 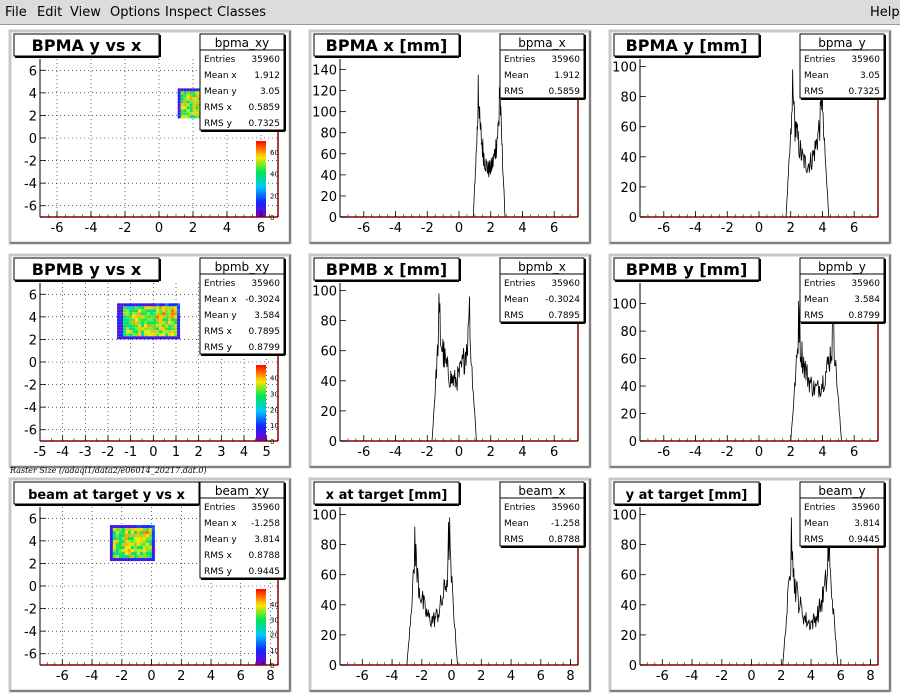 What do you see at coordinates (218, 556) in the screenshot?
I see `stats-label: RMS x` at bounding box center [218, 556].